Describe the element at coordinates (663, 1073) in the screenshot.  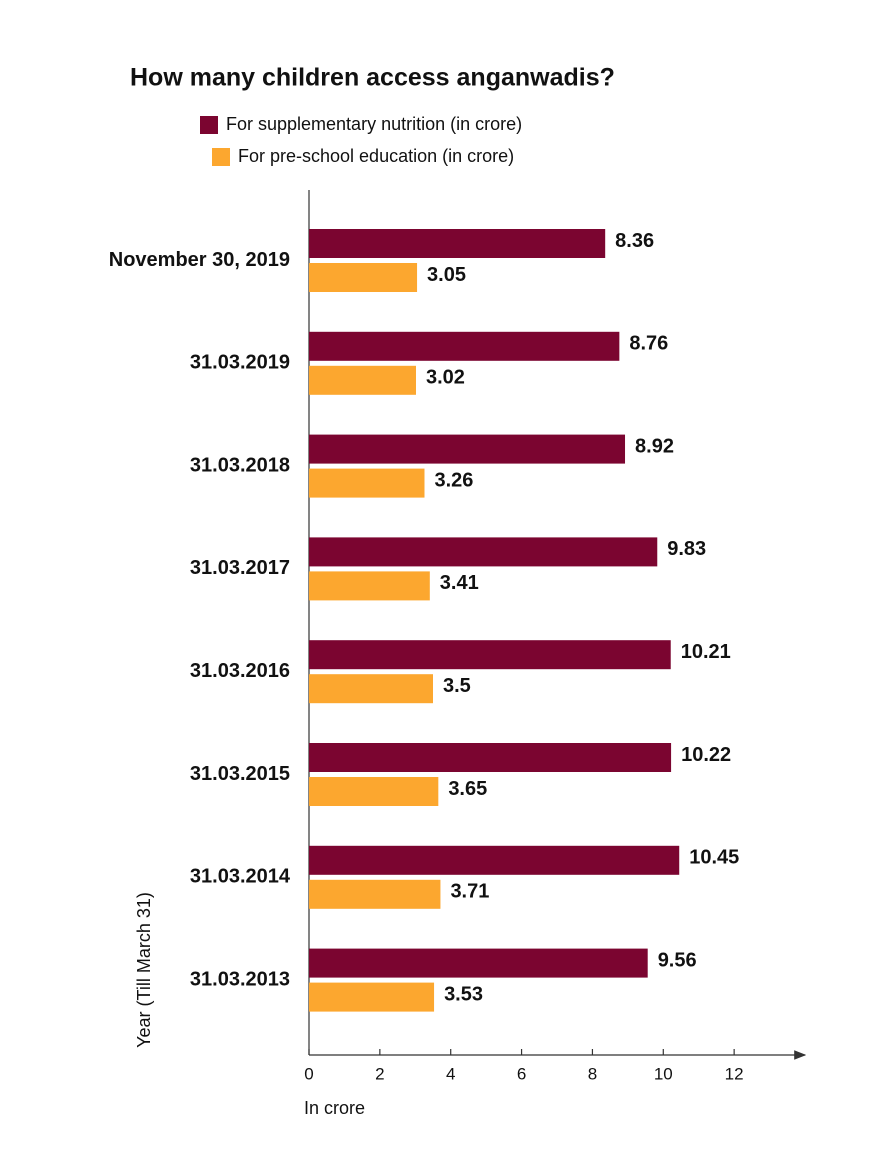
I see `x-tick-label: 10` at that location.